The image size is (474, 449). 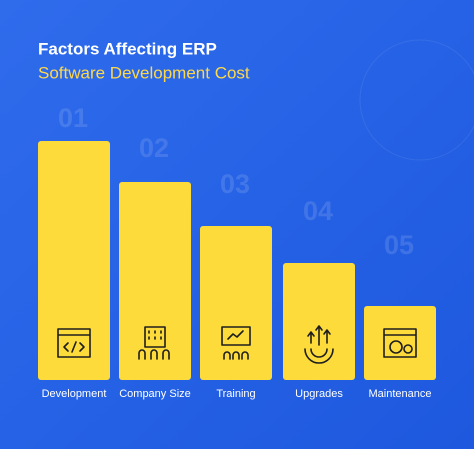 What do you see at coordinates (154, 148) in the screenshot?
I see `item-number: 02` at bounding box center [154, 148].